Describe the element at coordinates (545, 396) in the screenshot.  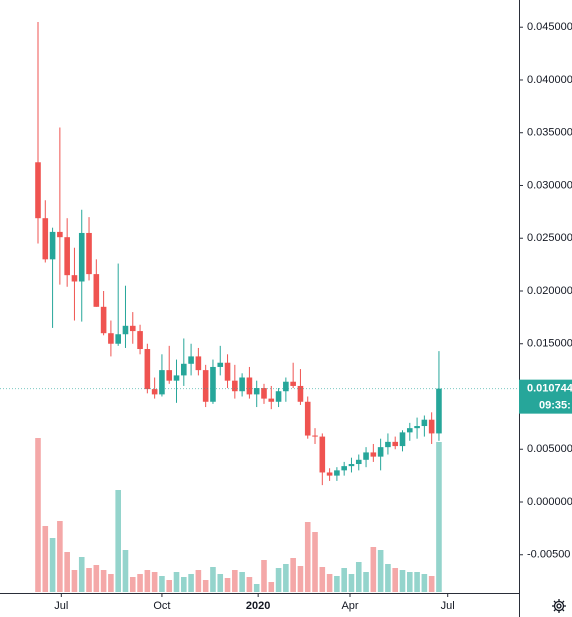
I see `last-price-box` at that location.